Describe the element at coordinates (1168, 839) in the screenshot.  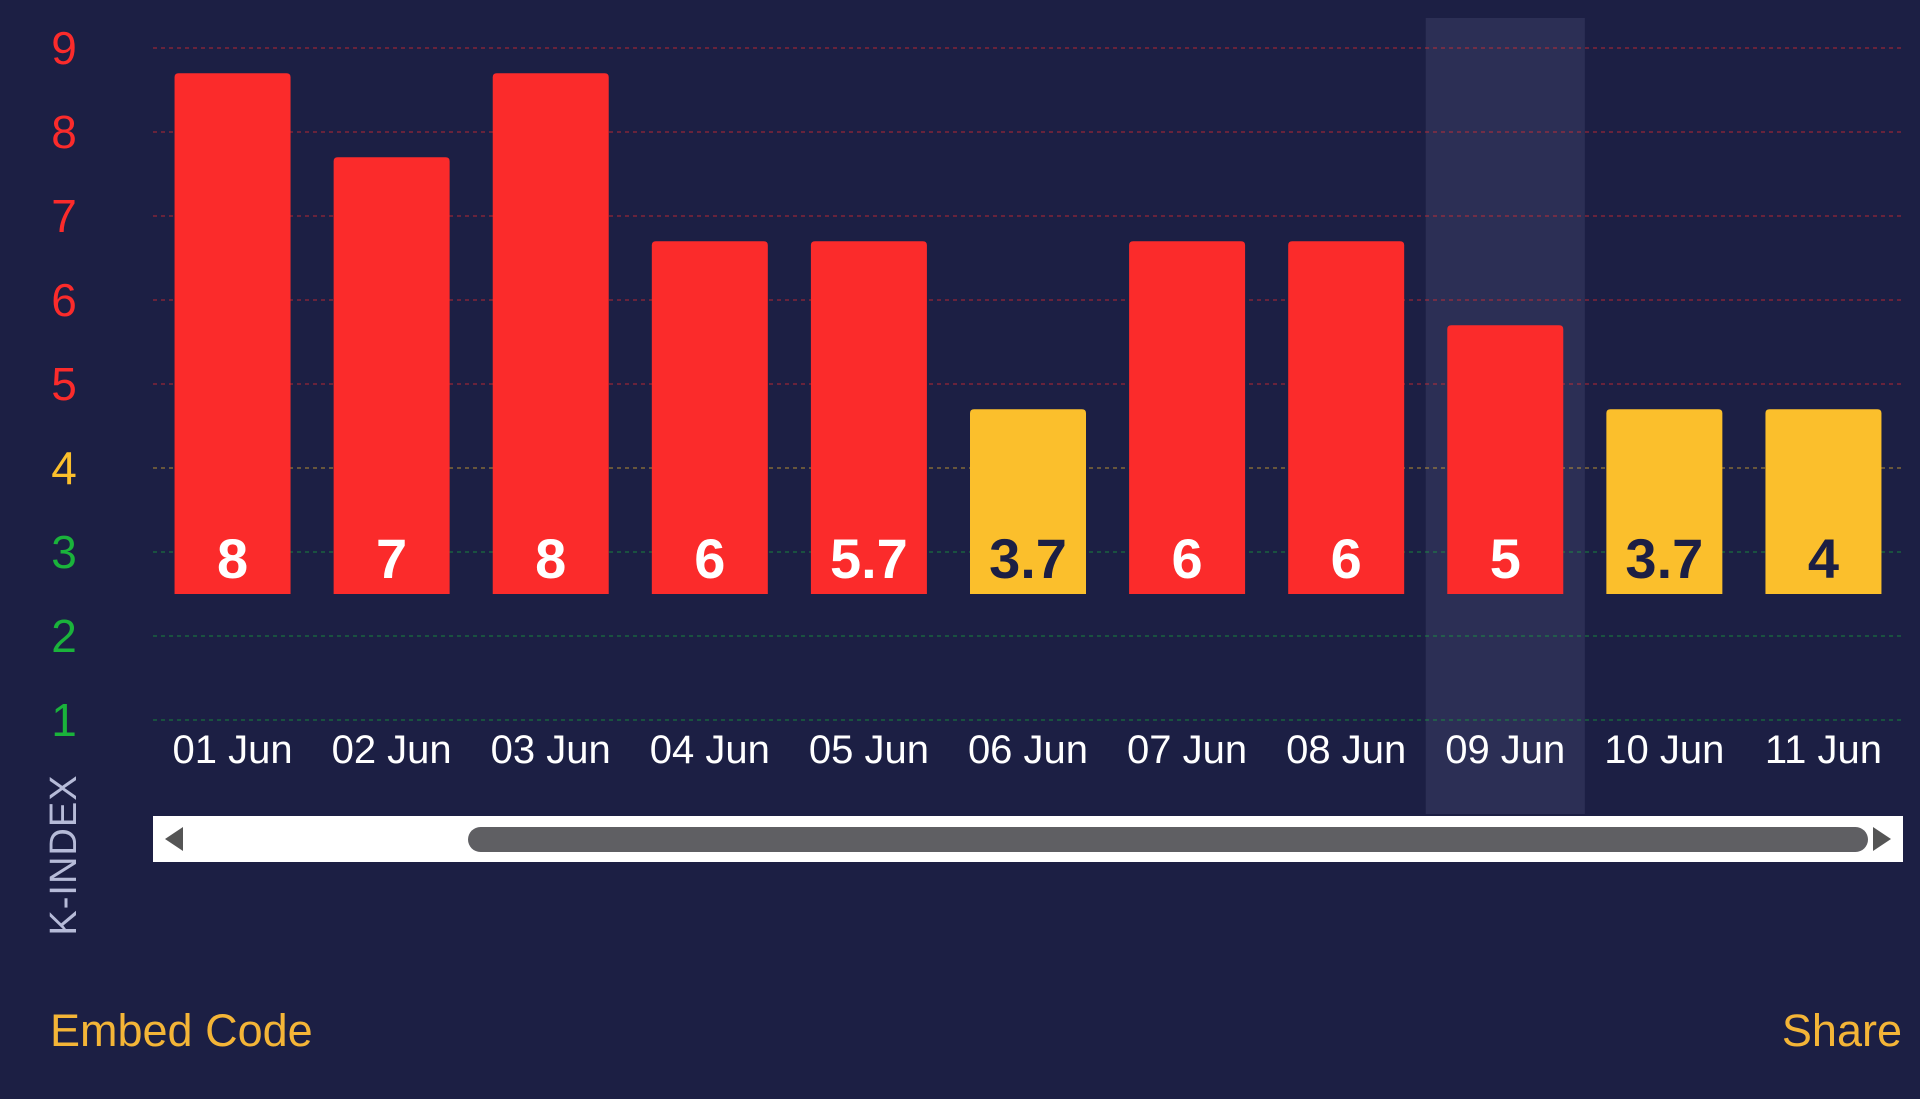
I see `scrollbar-thumb` at that location.